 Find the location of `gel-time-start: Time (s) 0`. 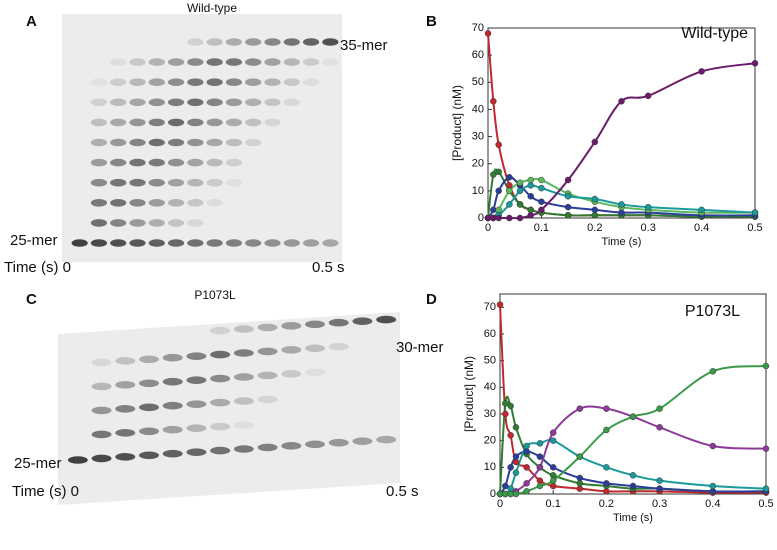

gel-time-start: Time (s) 0 is located at coordinates (37, 267).